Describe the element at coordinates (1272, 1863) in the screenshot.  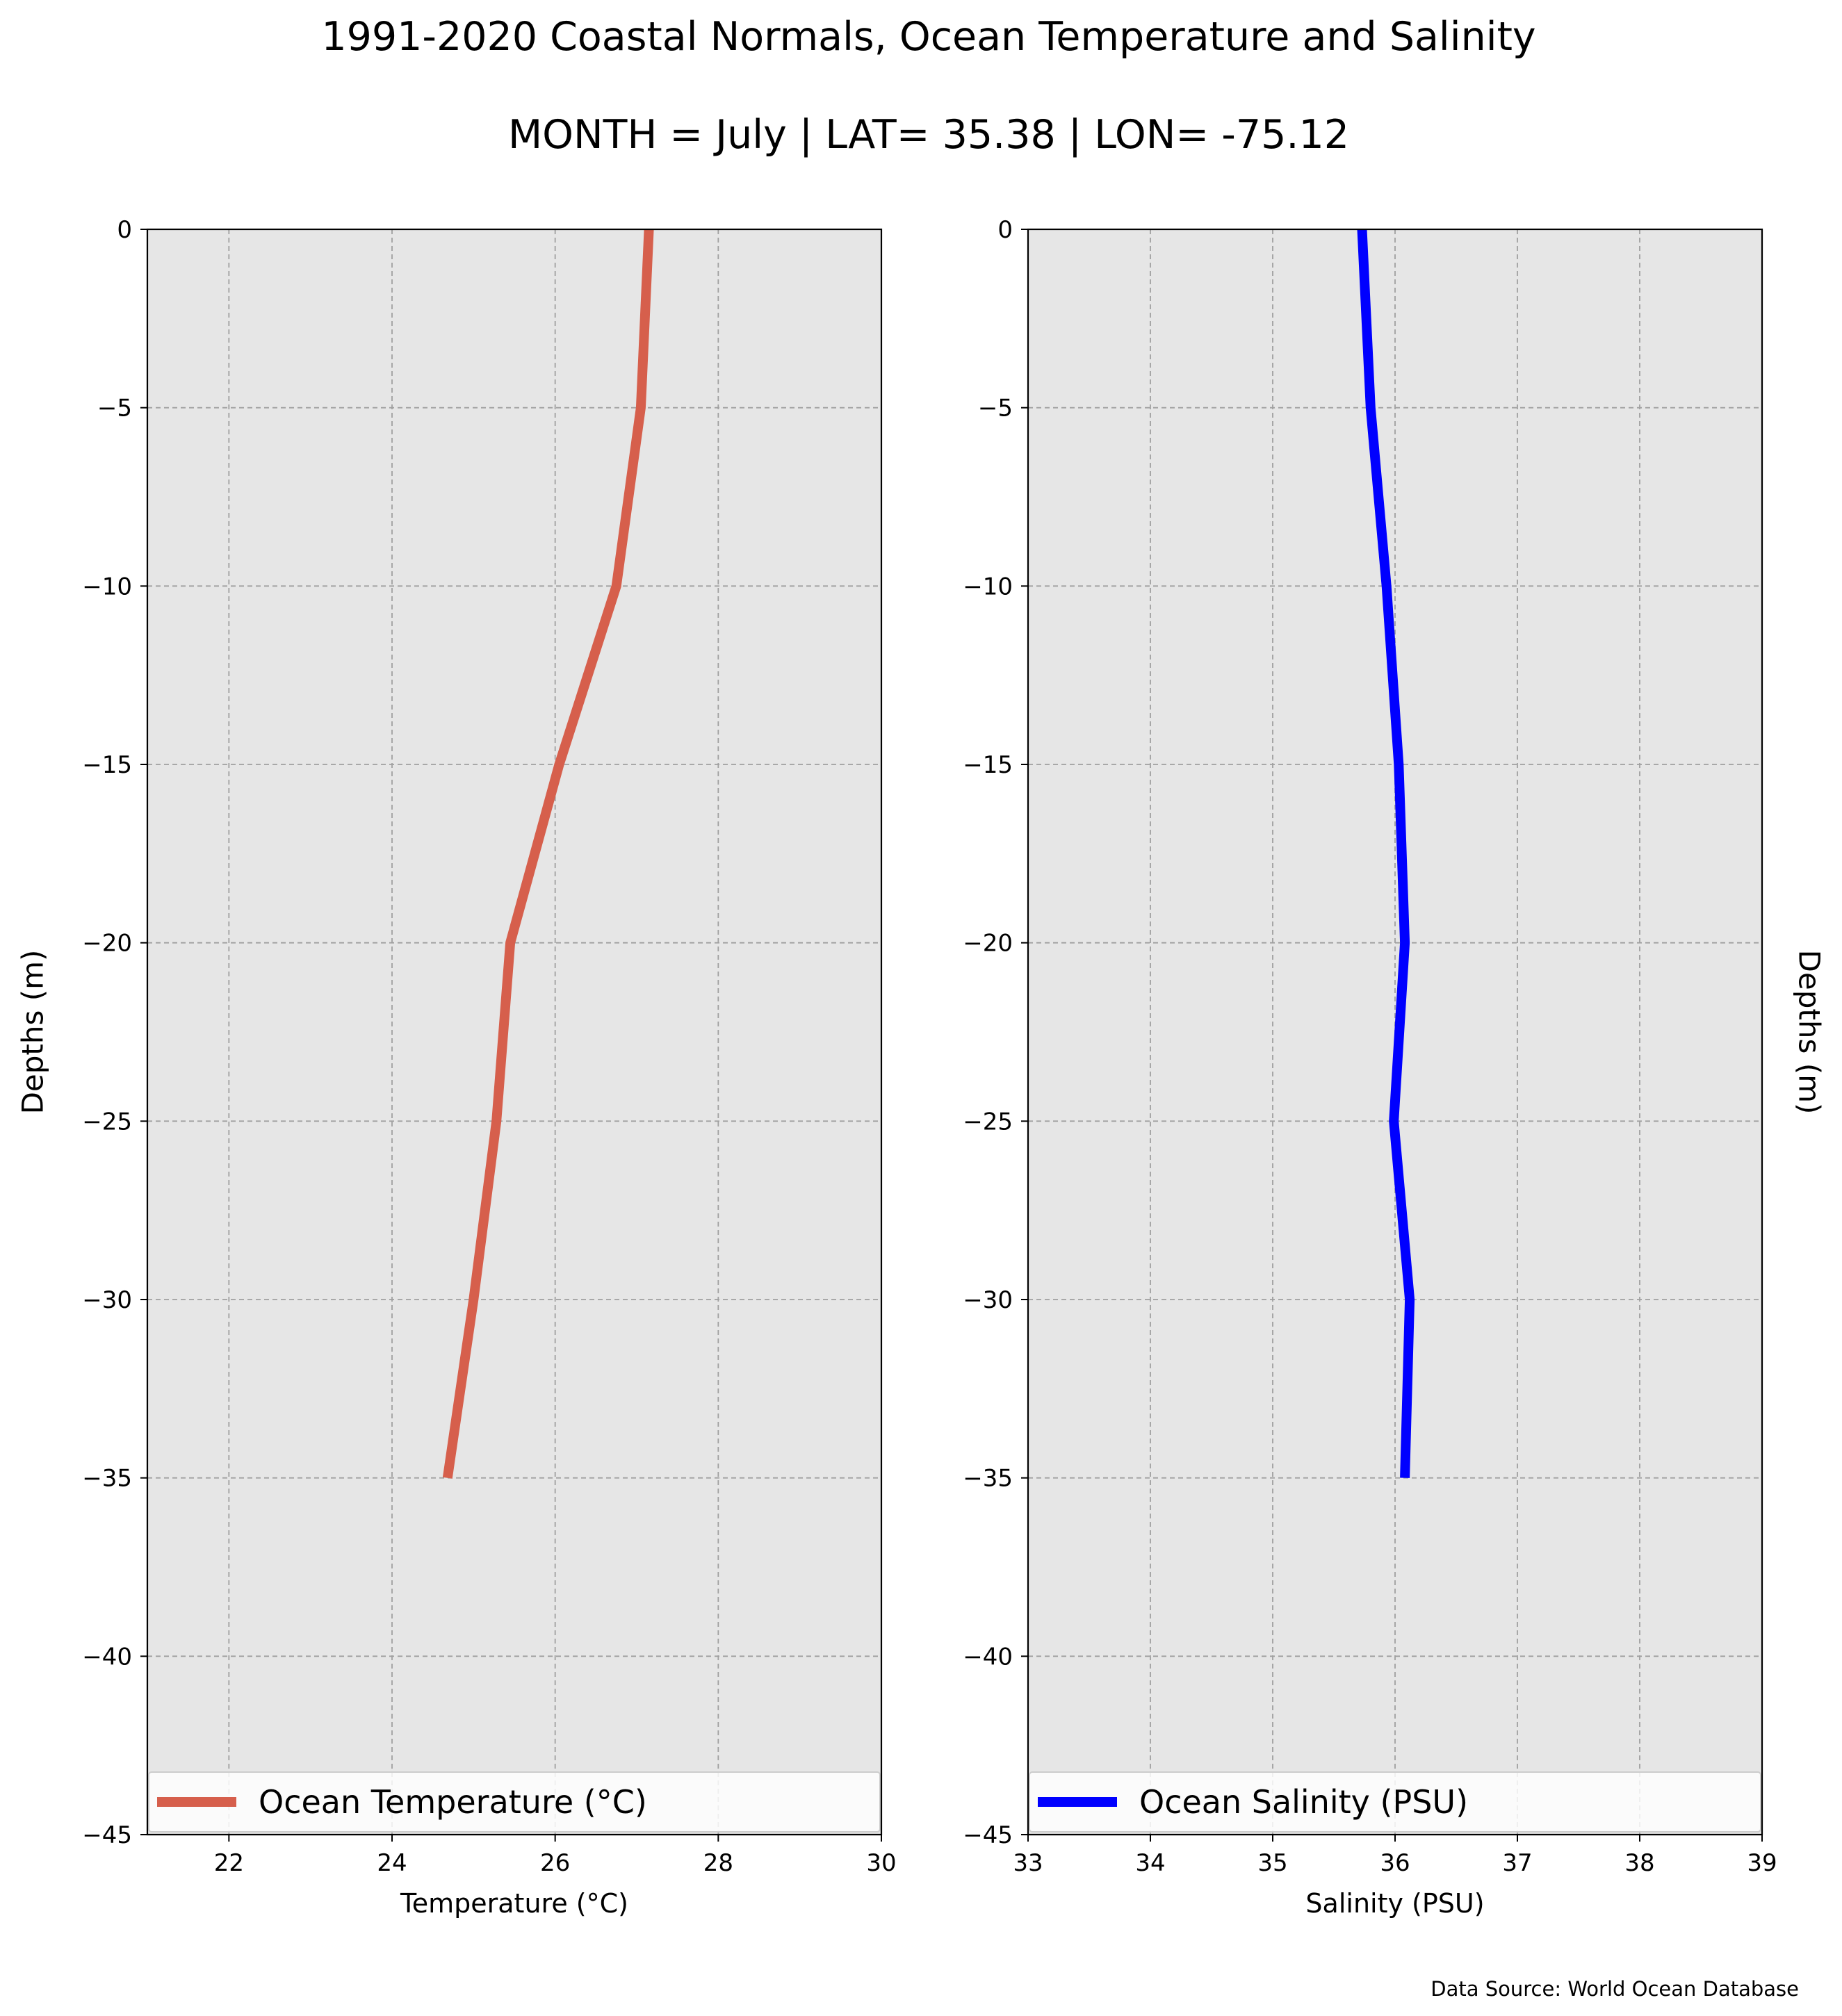
I see `salinity-x-tick-label: 35` at that location.